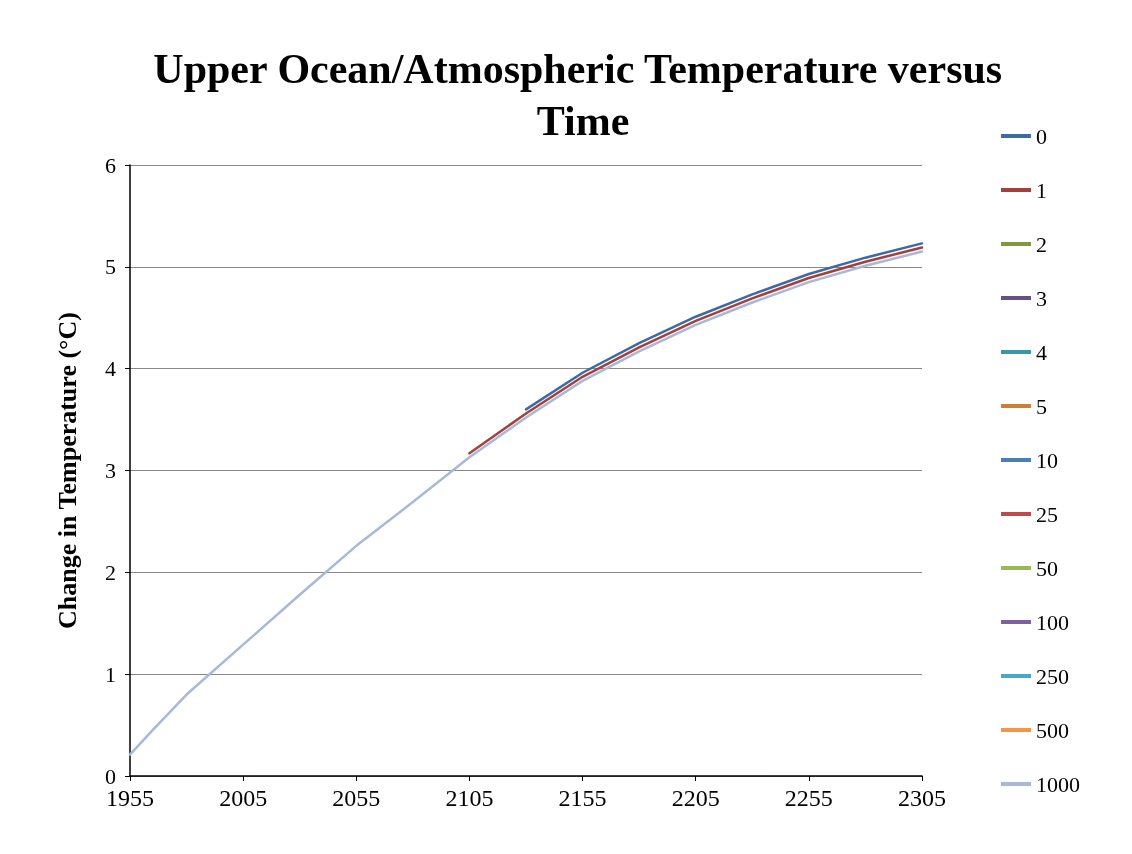 Image resolution: width=1132 pixels, height=854 pixels. I want to click on y-tick-label: 3, so click(110, 470).